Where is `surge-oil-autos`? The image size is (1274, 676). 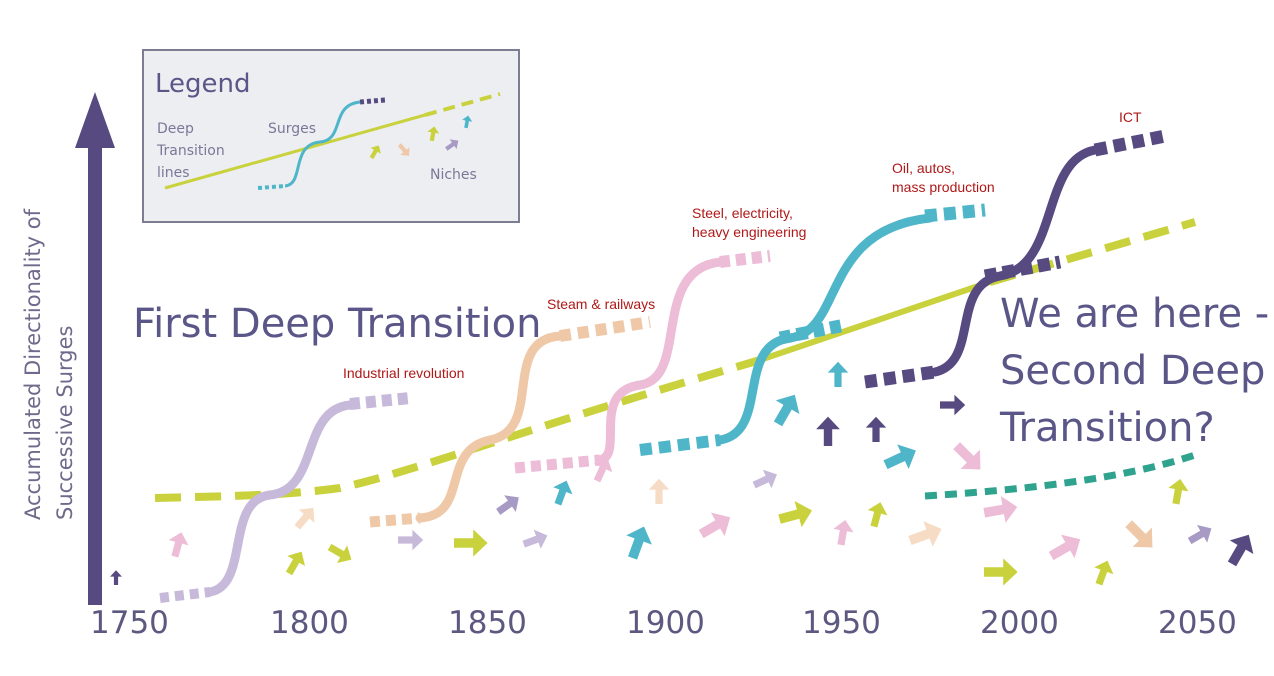
surge-oil-autos is located at coordinates (812, 329).